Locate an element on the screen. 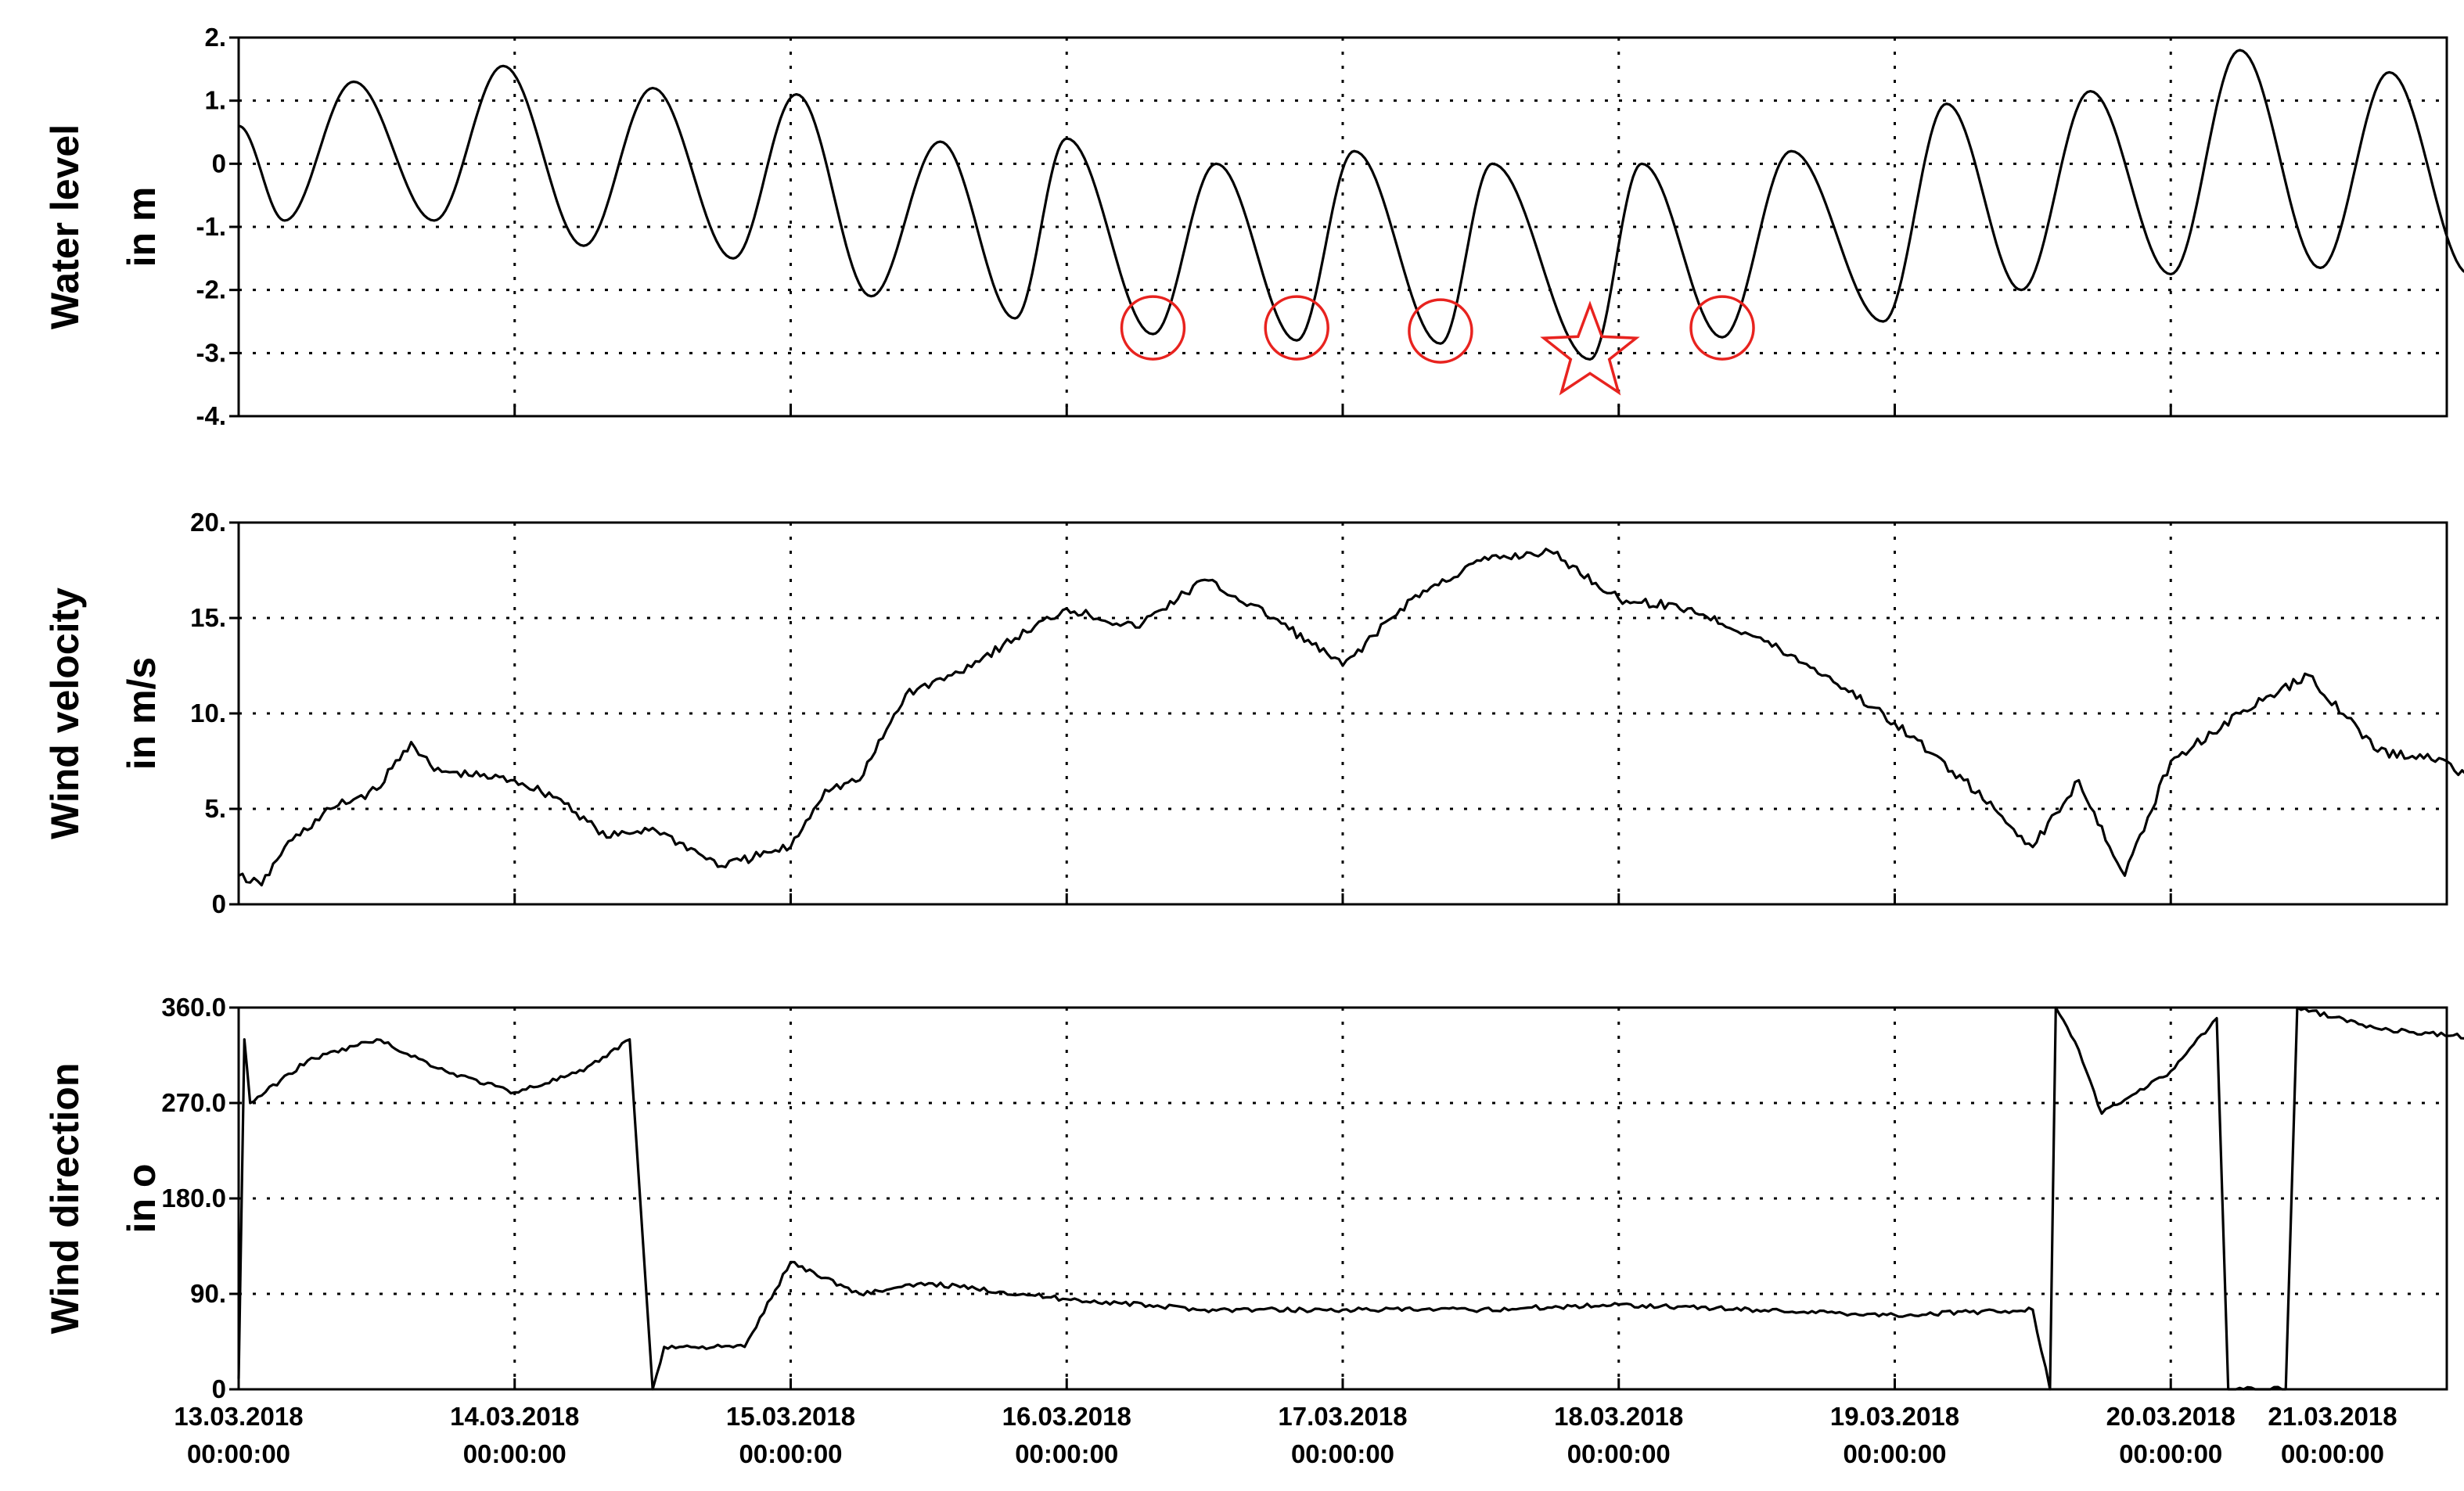 This screenshot has width=2464, height=1491. y-axis-title: in m is located at coordinates (142, 227).